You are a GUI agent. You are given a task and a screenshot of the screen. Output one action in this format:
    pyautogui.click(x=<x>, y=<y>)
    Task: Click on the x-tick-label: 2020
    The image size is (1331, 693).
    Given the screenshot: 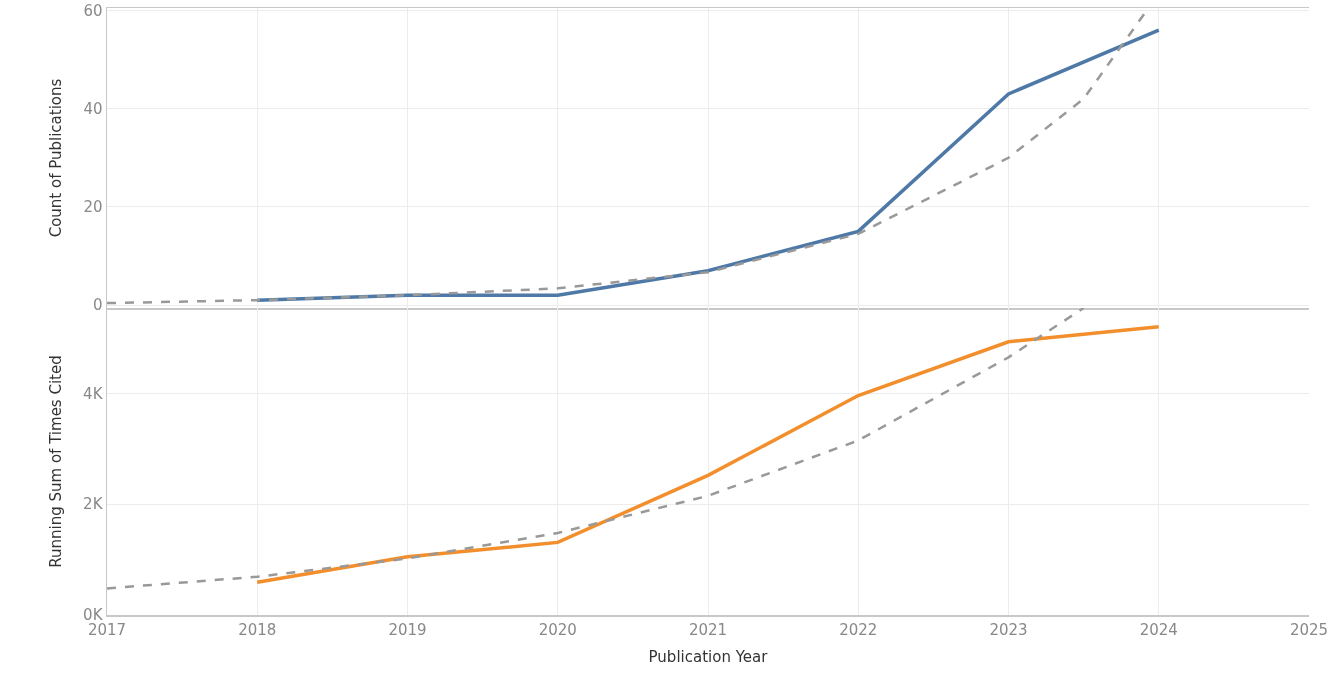 What is the action you would take?
    pyautogui.click(x=557, y=629)
    